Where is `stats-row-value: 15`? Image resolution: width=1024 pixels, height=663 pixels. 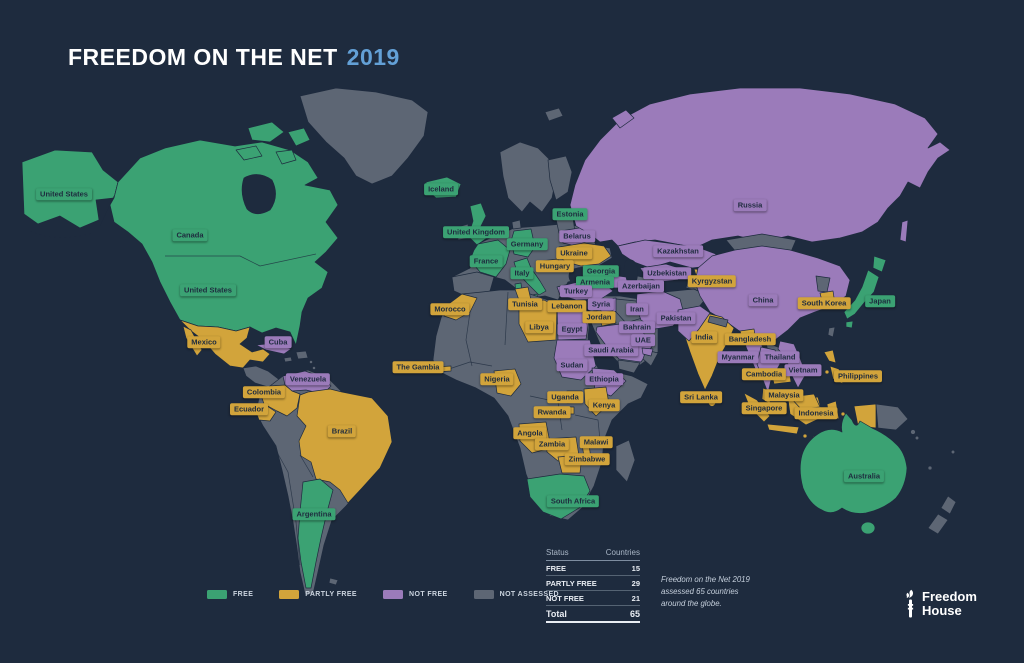 stats-row-value: 15 is located at coordinates (635, 568).